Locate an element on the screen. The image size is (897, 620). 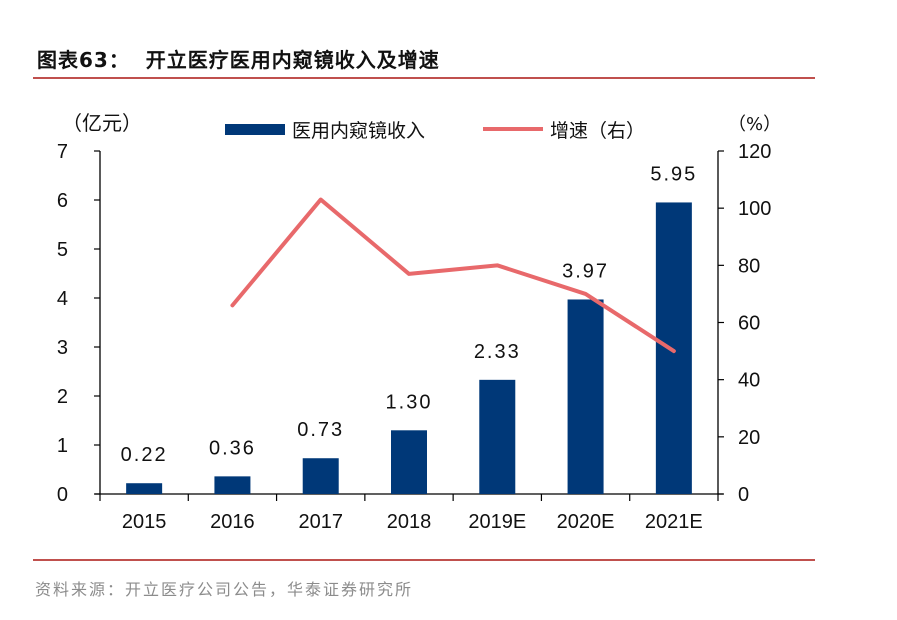
legend-bar-swatch is located at coordinates (255, 129).